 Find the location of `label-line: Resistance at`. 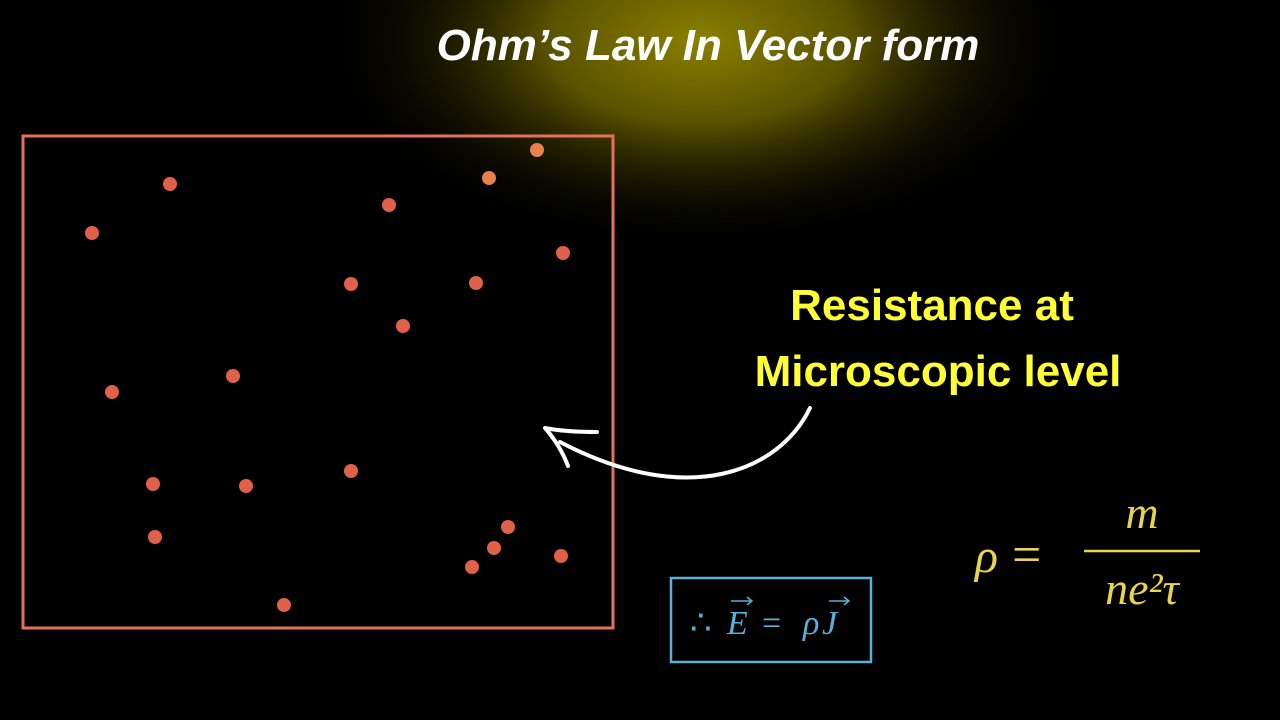

label-line: Resistance at is located at coordinates (932, 305).